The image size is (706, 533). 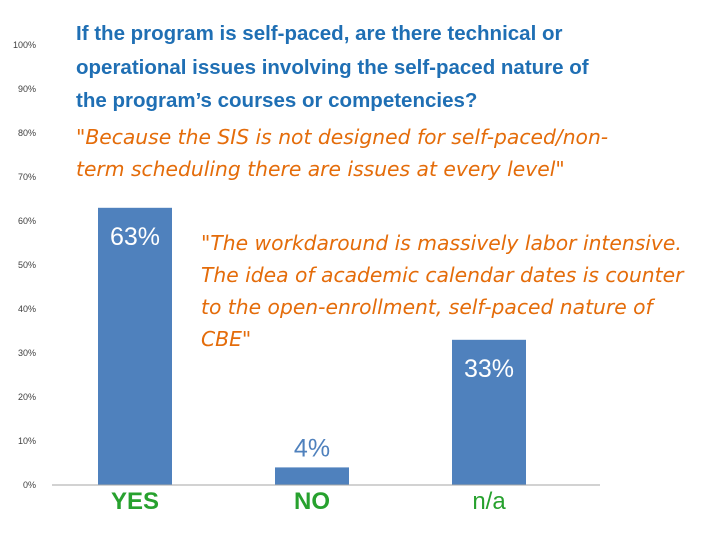 I want to click on data-label: 63%, so click(x=135, y=237).